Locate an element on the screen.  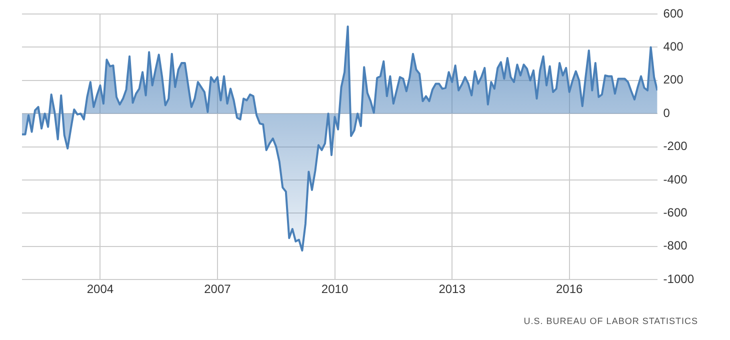
y-tick-label: -600 is located at coordinates (675, 213).